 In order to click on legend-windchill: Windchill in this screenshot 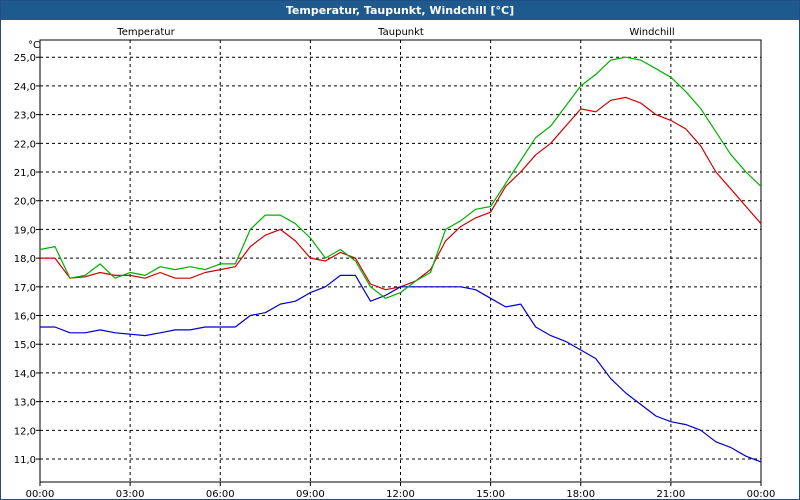, I will do `click(651, 32)`.